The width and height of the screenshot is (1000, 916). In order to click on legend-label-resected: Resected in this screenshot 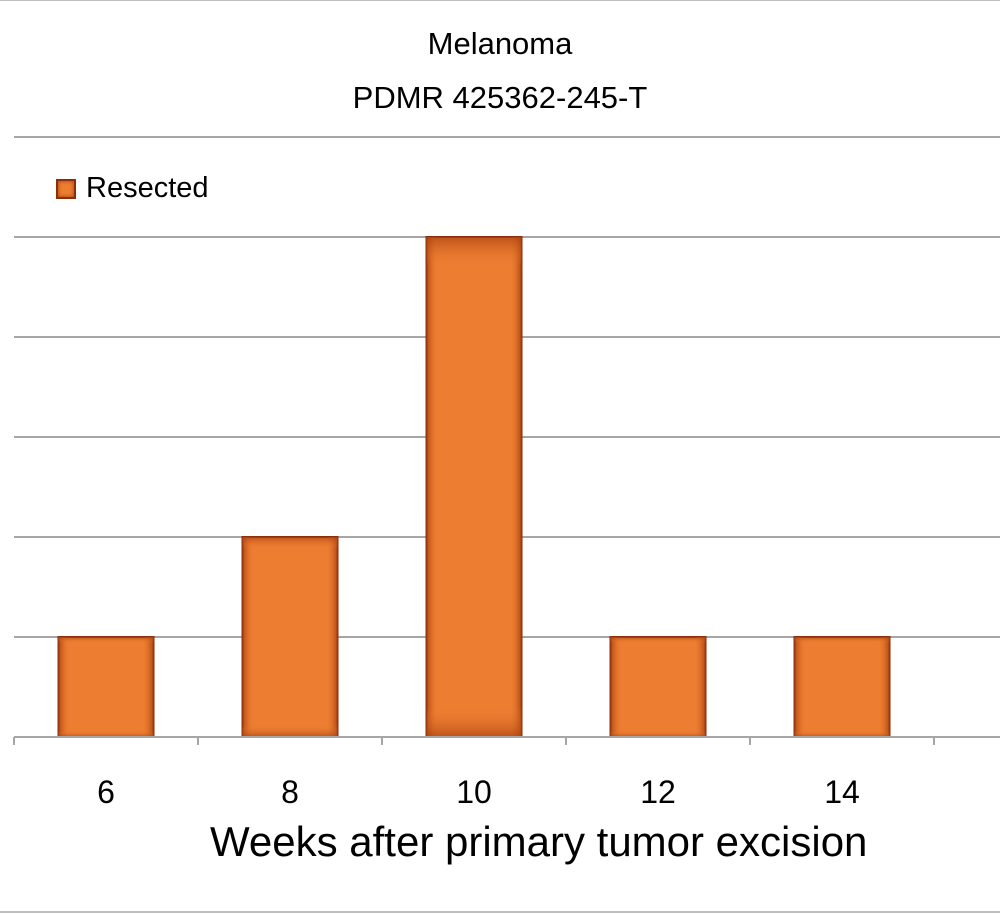, I will do `click(147, 188)`.